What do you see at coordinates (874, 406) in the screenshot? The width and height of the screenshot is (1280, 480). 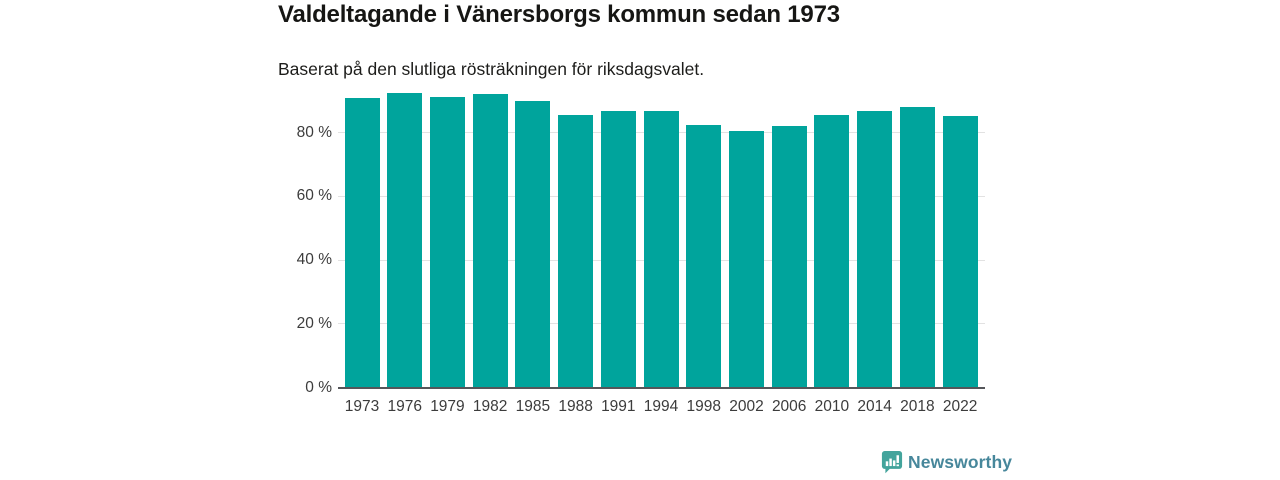 I see `x-axis-label-2014: 2014` at bounding box center [874, 406].